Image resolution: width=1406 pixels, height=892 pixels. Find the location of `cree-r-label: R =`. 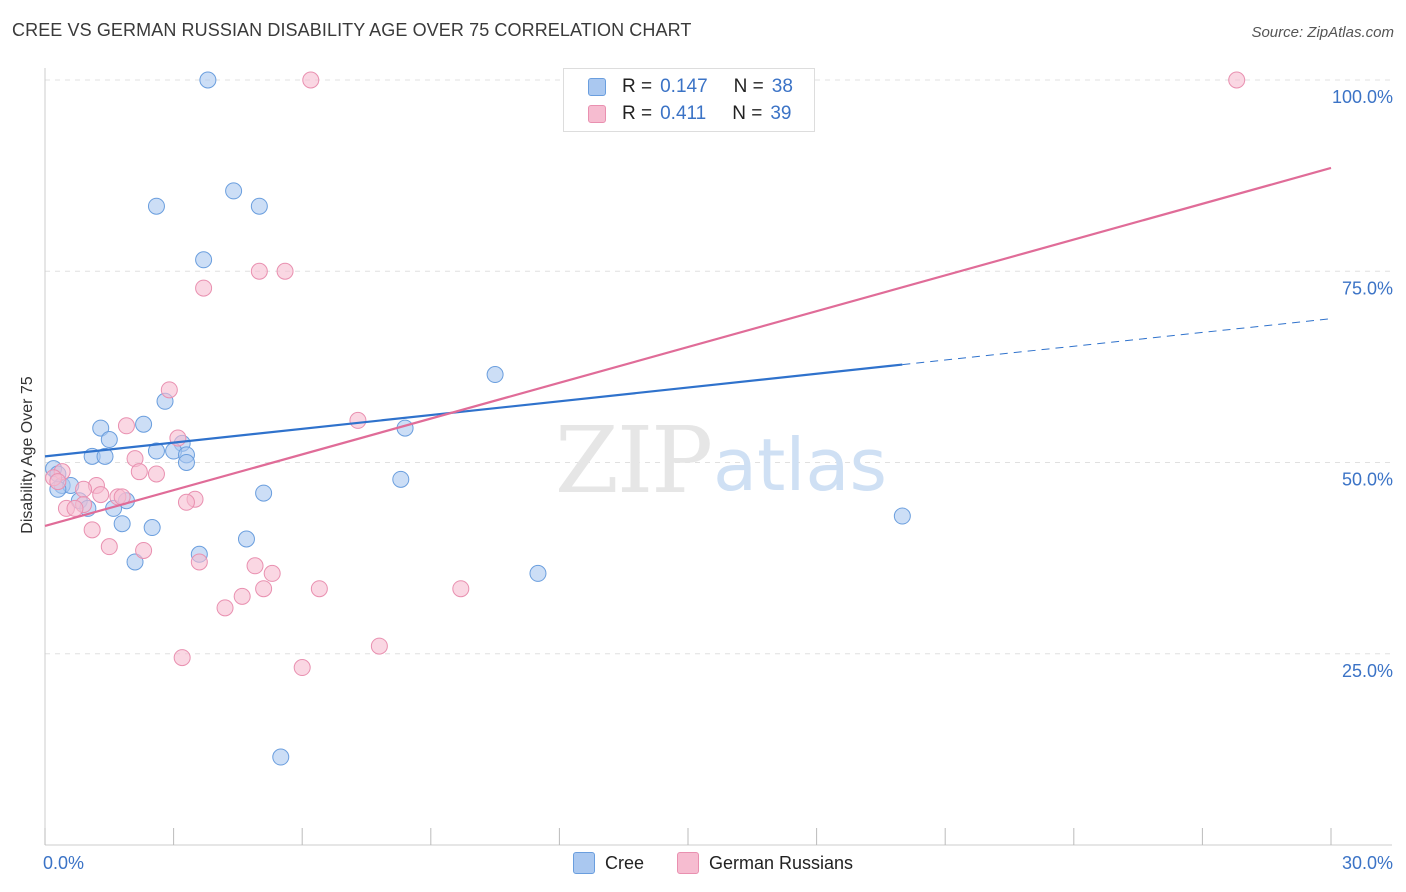

cree-r-label: R = is located at coordinates (637, 86).